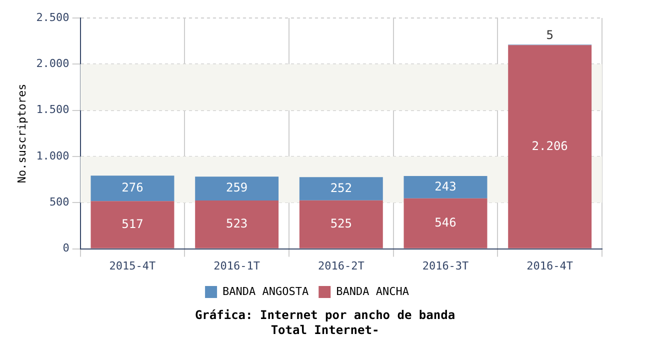 The width and height of the screenshot is (650, 350). I want to click on x-tick-label: 2015-4T, so click(132, 265).